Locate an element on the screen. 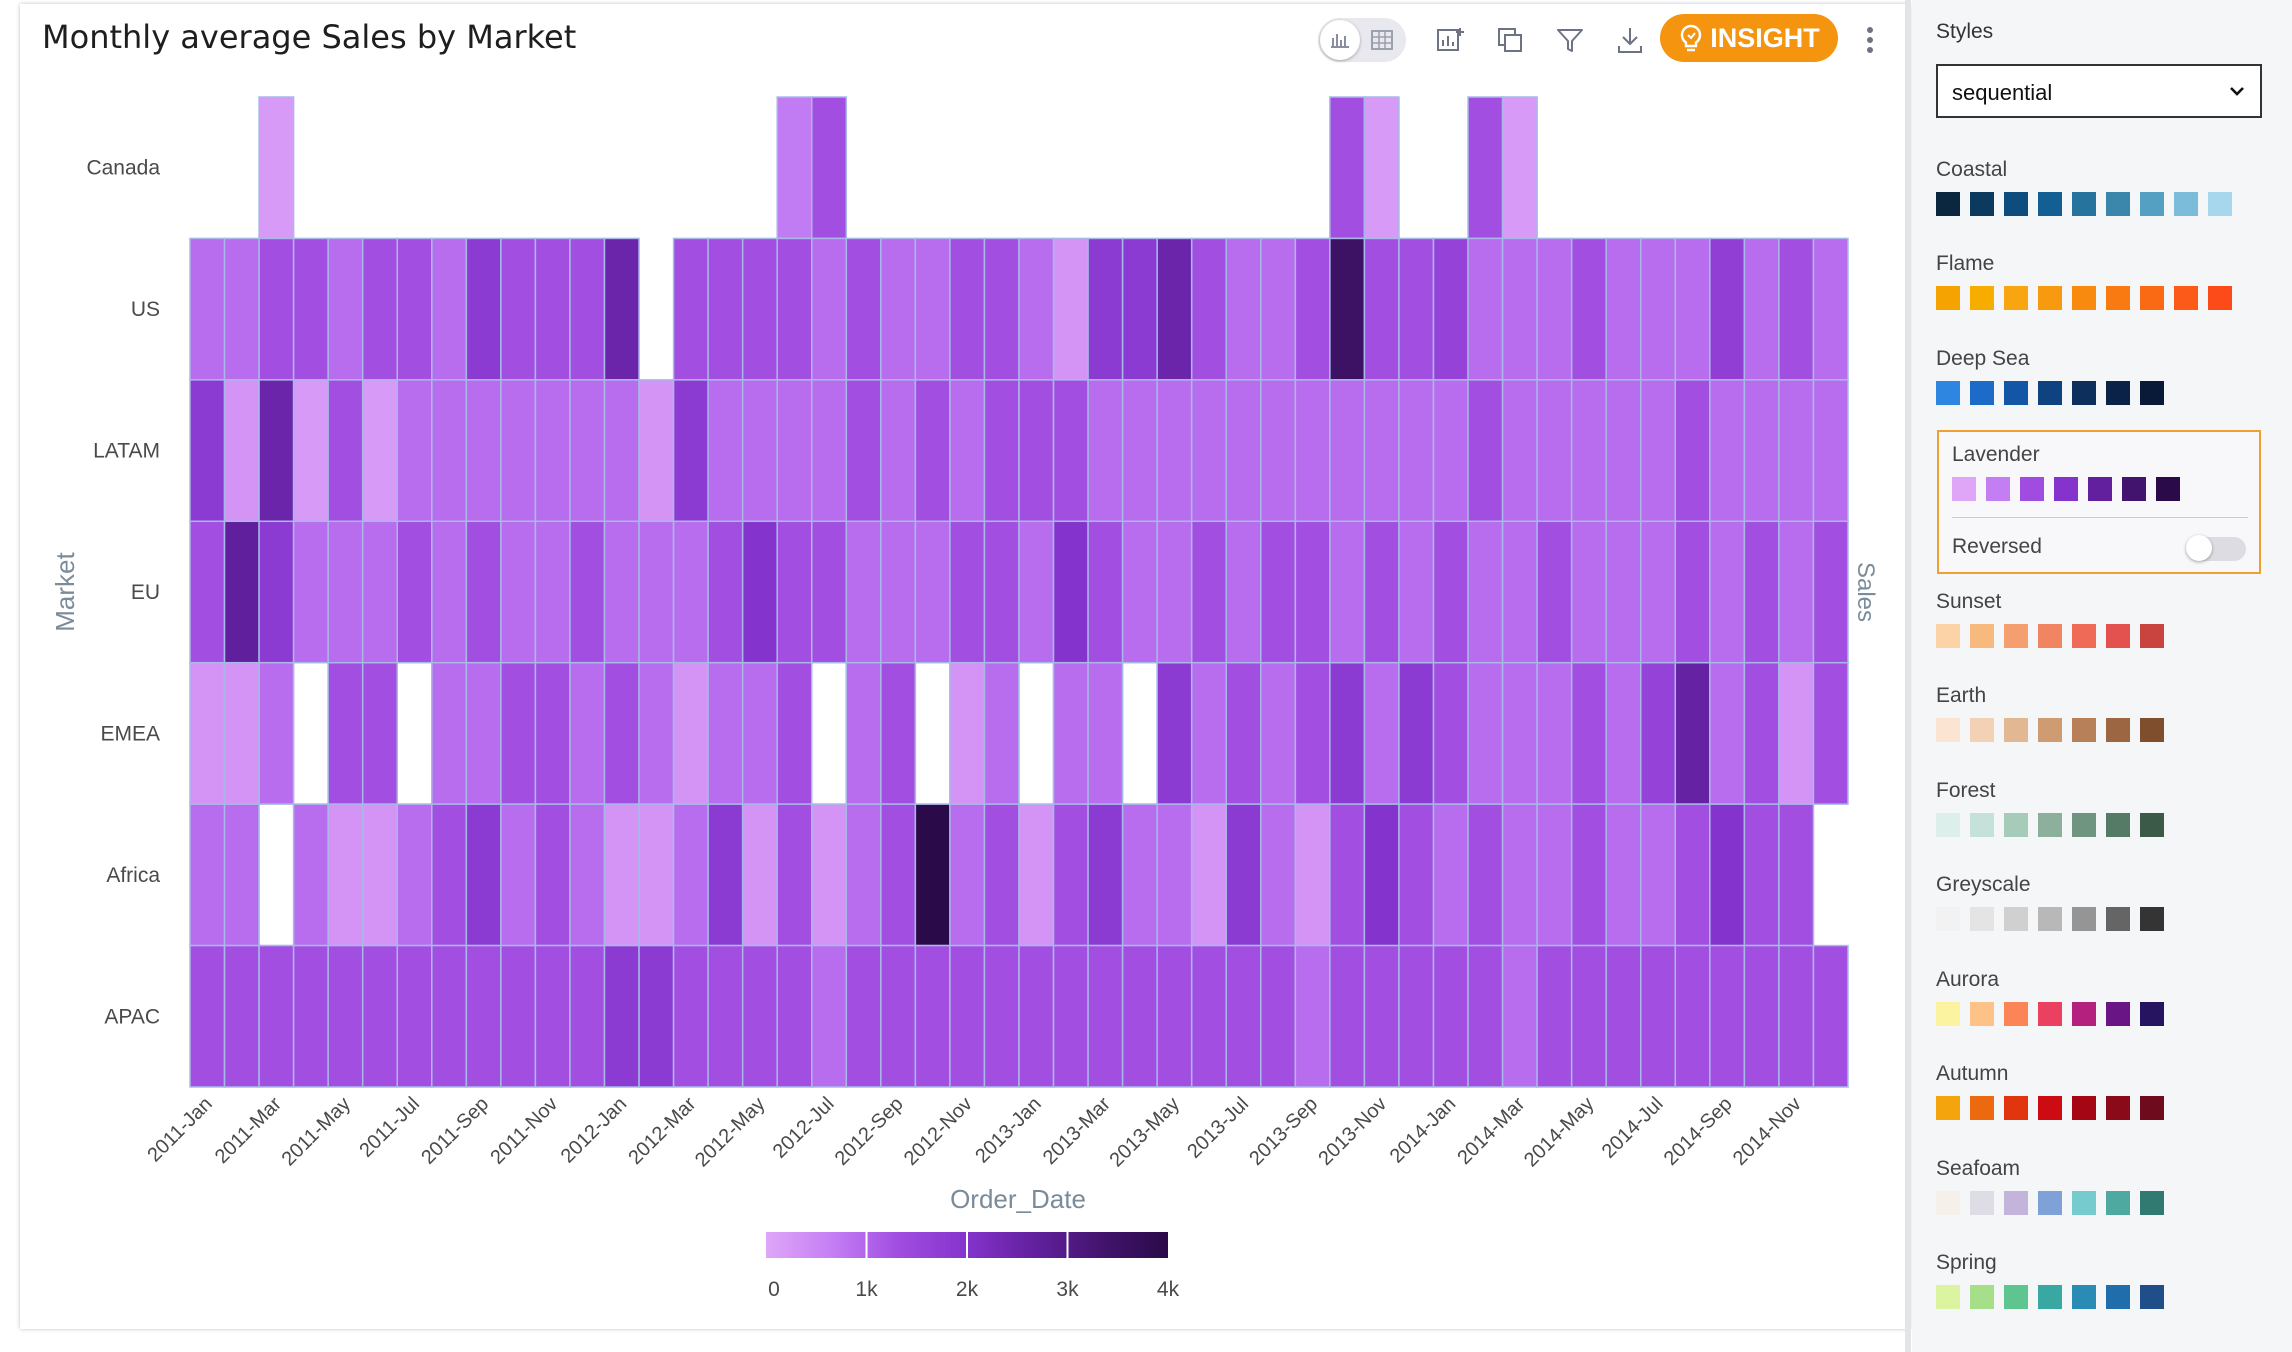 The height and width of the screenshot is (1352, 2292). palette-earth: Earth is located at coordinates (2106, 713).